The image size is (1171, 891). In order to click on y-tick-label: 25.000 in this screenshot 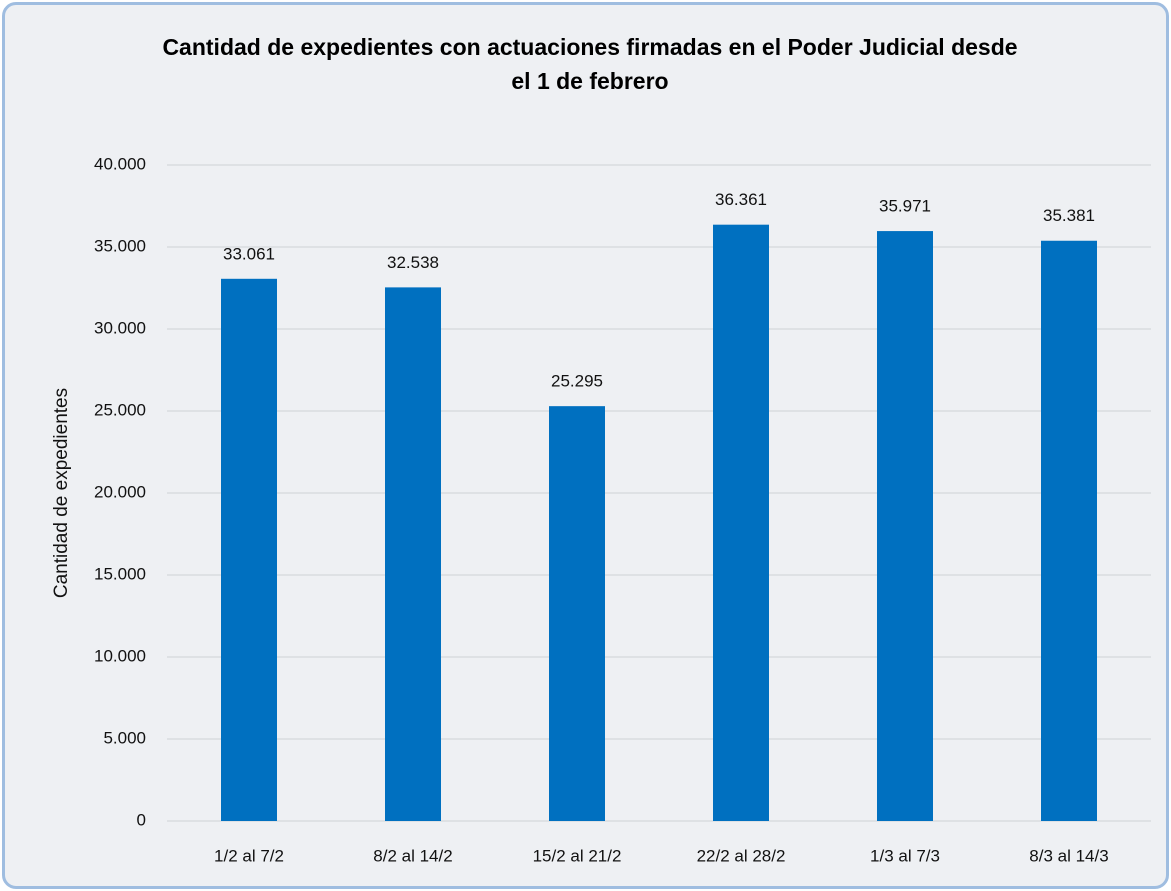, I will do `click(120, 409)`.